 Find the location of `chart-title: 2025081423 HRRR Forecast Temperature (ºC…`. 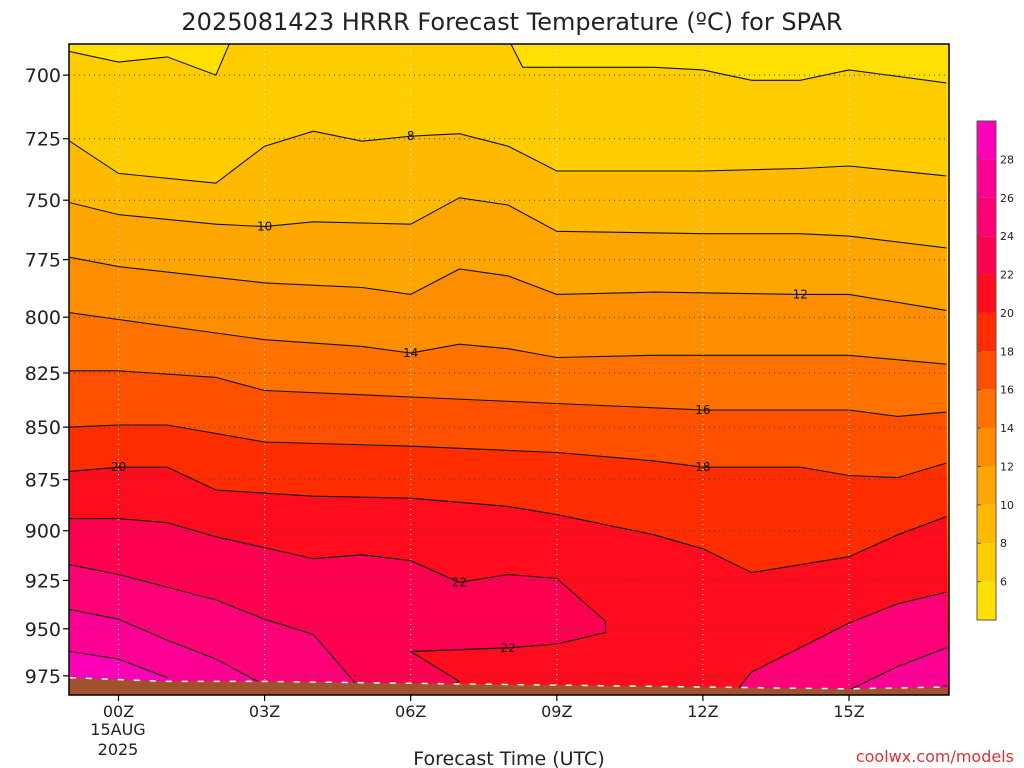

chart-title: 2025081423 HRRR Forecast Temperature (ºC… is located at coordinates (511, 22).